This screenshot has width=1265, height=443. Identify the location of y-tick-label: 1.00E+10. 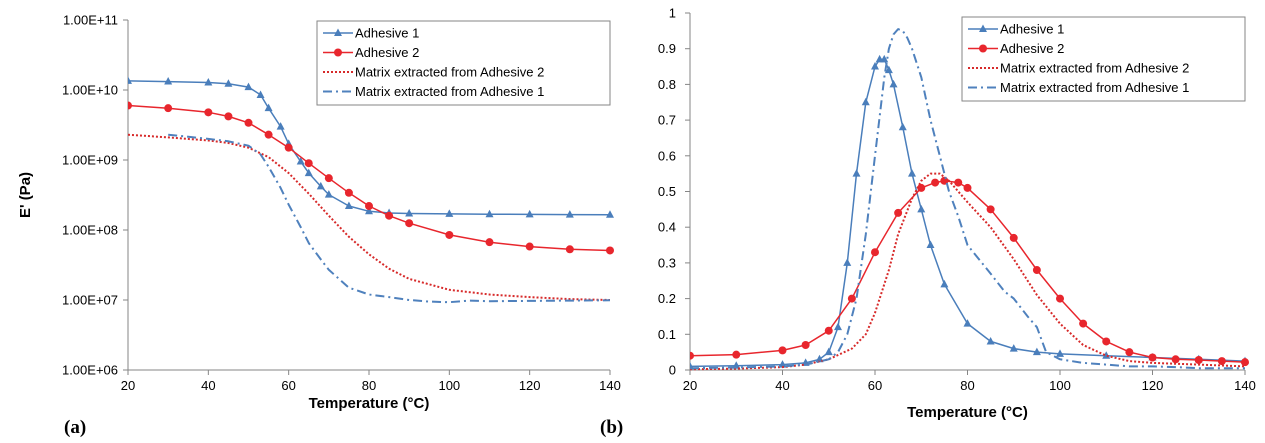
(90, 90).